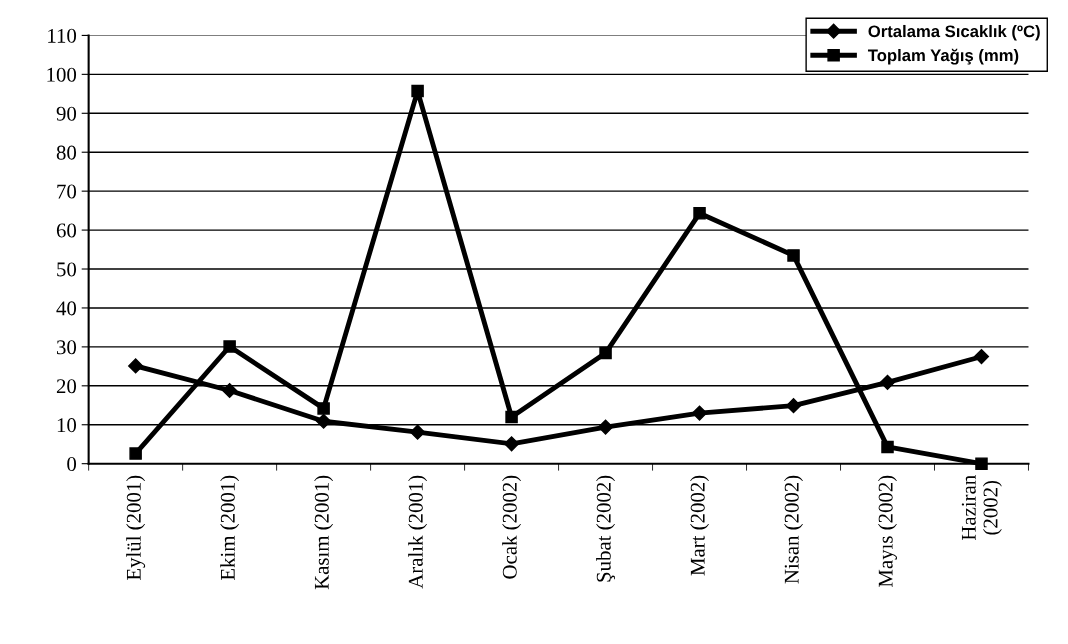 This screenshot has width=1068, height=644. What do you see at coordinates (136, 528) in the screenshot?
I see `x-tick-label: Eylül (2001)` at bounding box center [136, 528].